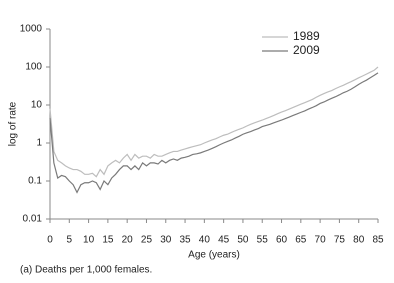 This screenshot has height=283, width=394. Describe the element at coordinates (185, 240) in the screenshot. I see `x-tick-label: 35` at that location.